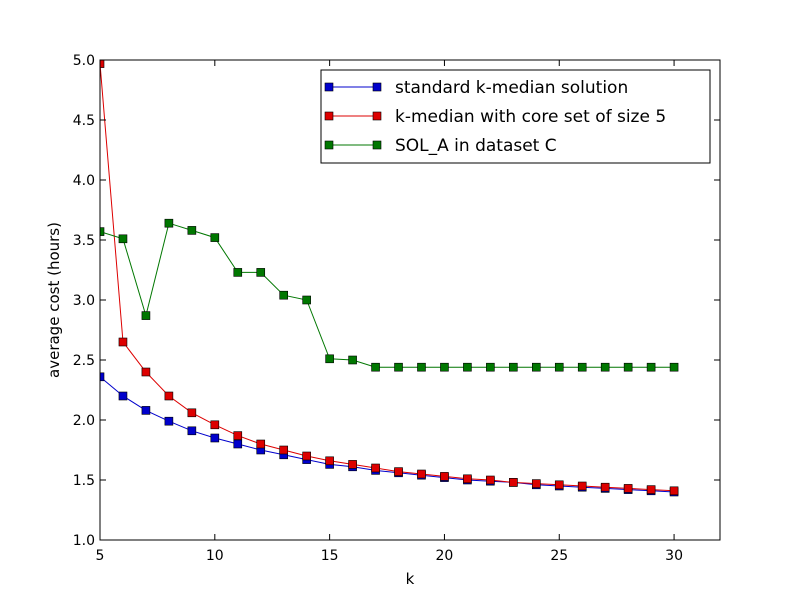  What do you see at coordinates (100, 556) in the screenshot?
I see `x-tick-label-0: 5` at bounding box center [100, 556].